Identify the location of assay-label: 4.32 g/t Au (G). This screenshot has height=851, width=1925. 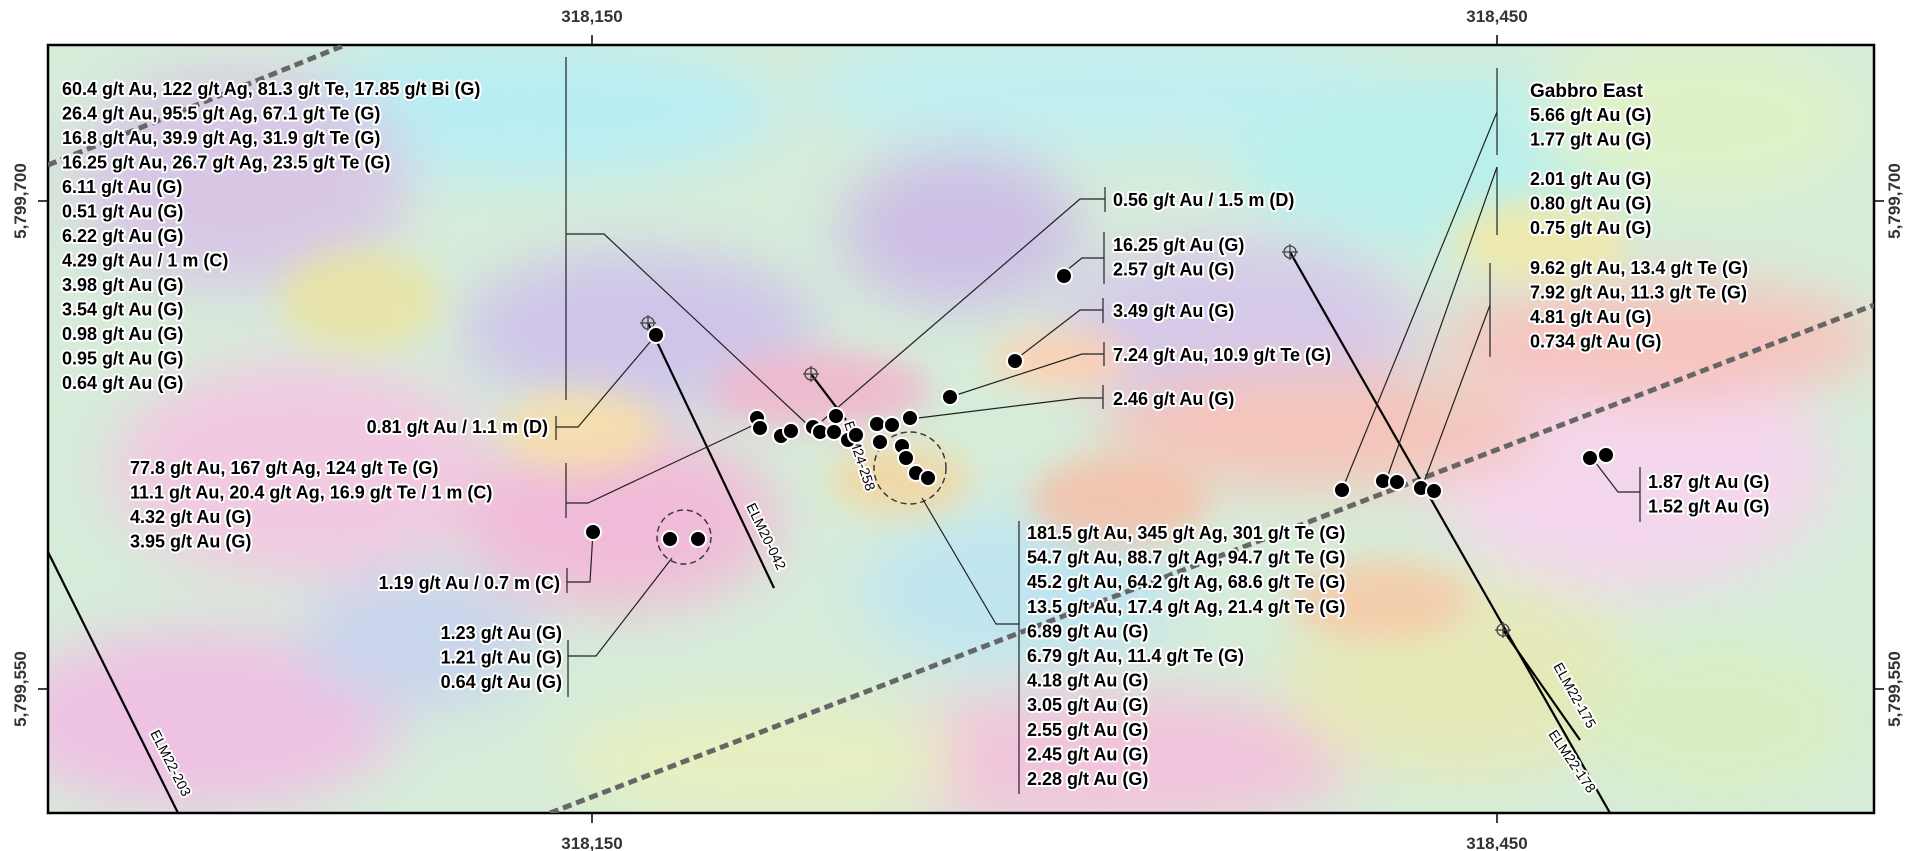
(190, 517).